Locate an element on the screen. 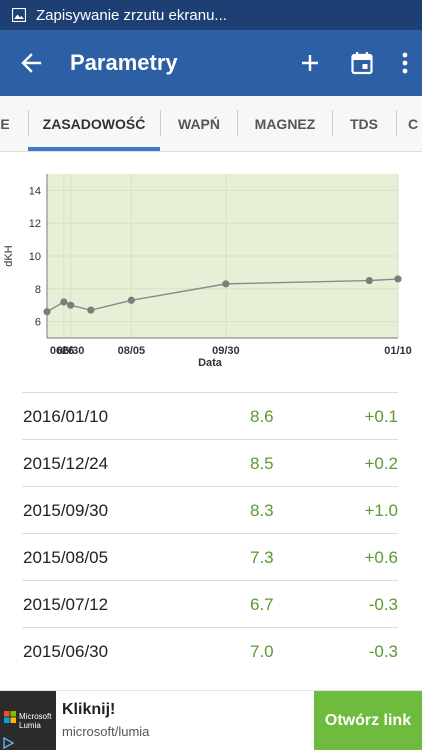 This screenshot has height=750, width=422. record-date: 2015/06/30 is located at coordinates (66, 651).